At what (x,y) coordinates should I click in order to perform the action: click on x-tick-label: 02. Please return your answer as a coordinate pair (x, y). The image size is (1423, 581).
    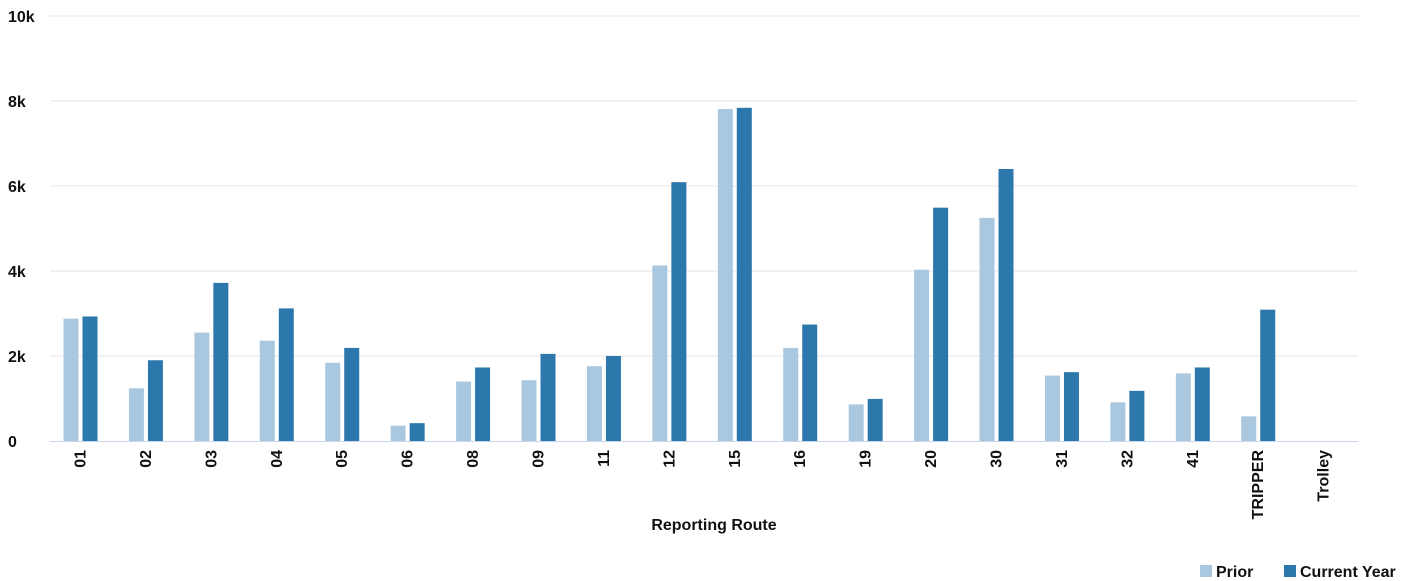
    Looking at the image, I should click on (146, 459).